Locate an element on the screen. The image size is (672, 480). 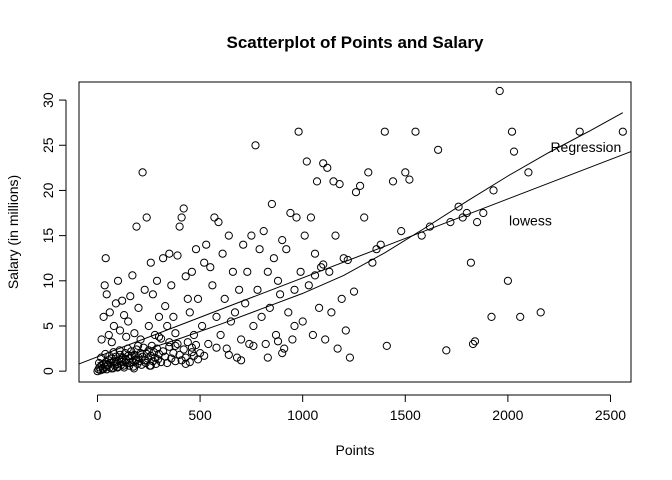
chart-title: Scatterplot of Points and Salary is located at coordinates (355, 42).